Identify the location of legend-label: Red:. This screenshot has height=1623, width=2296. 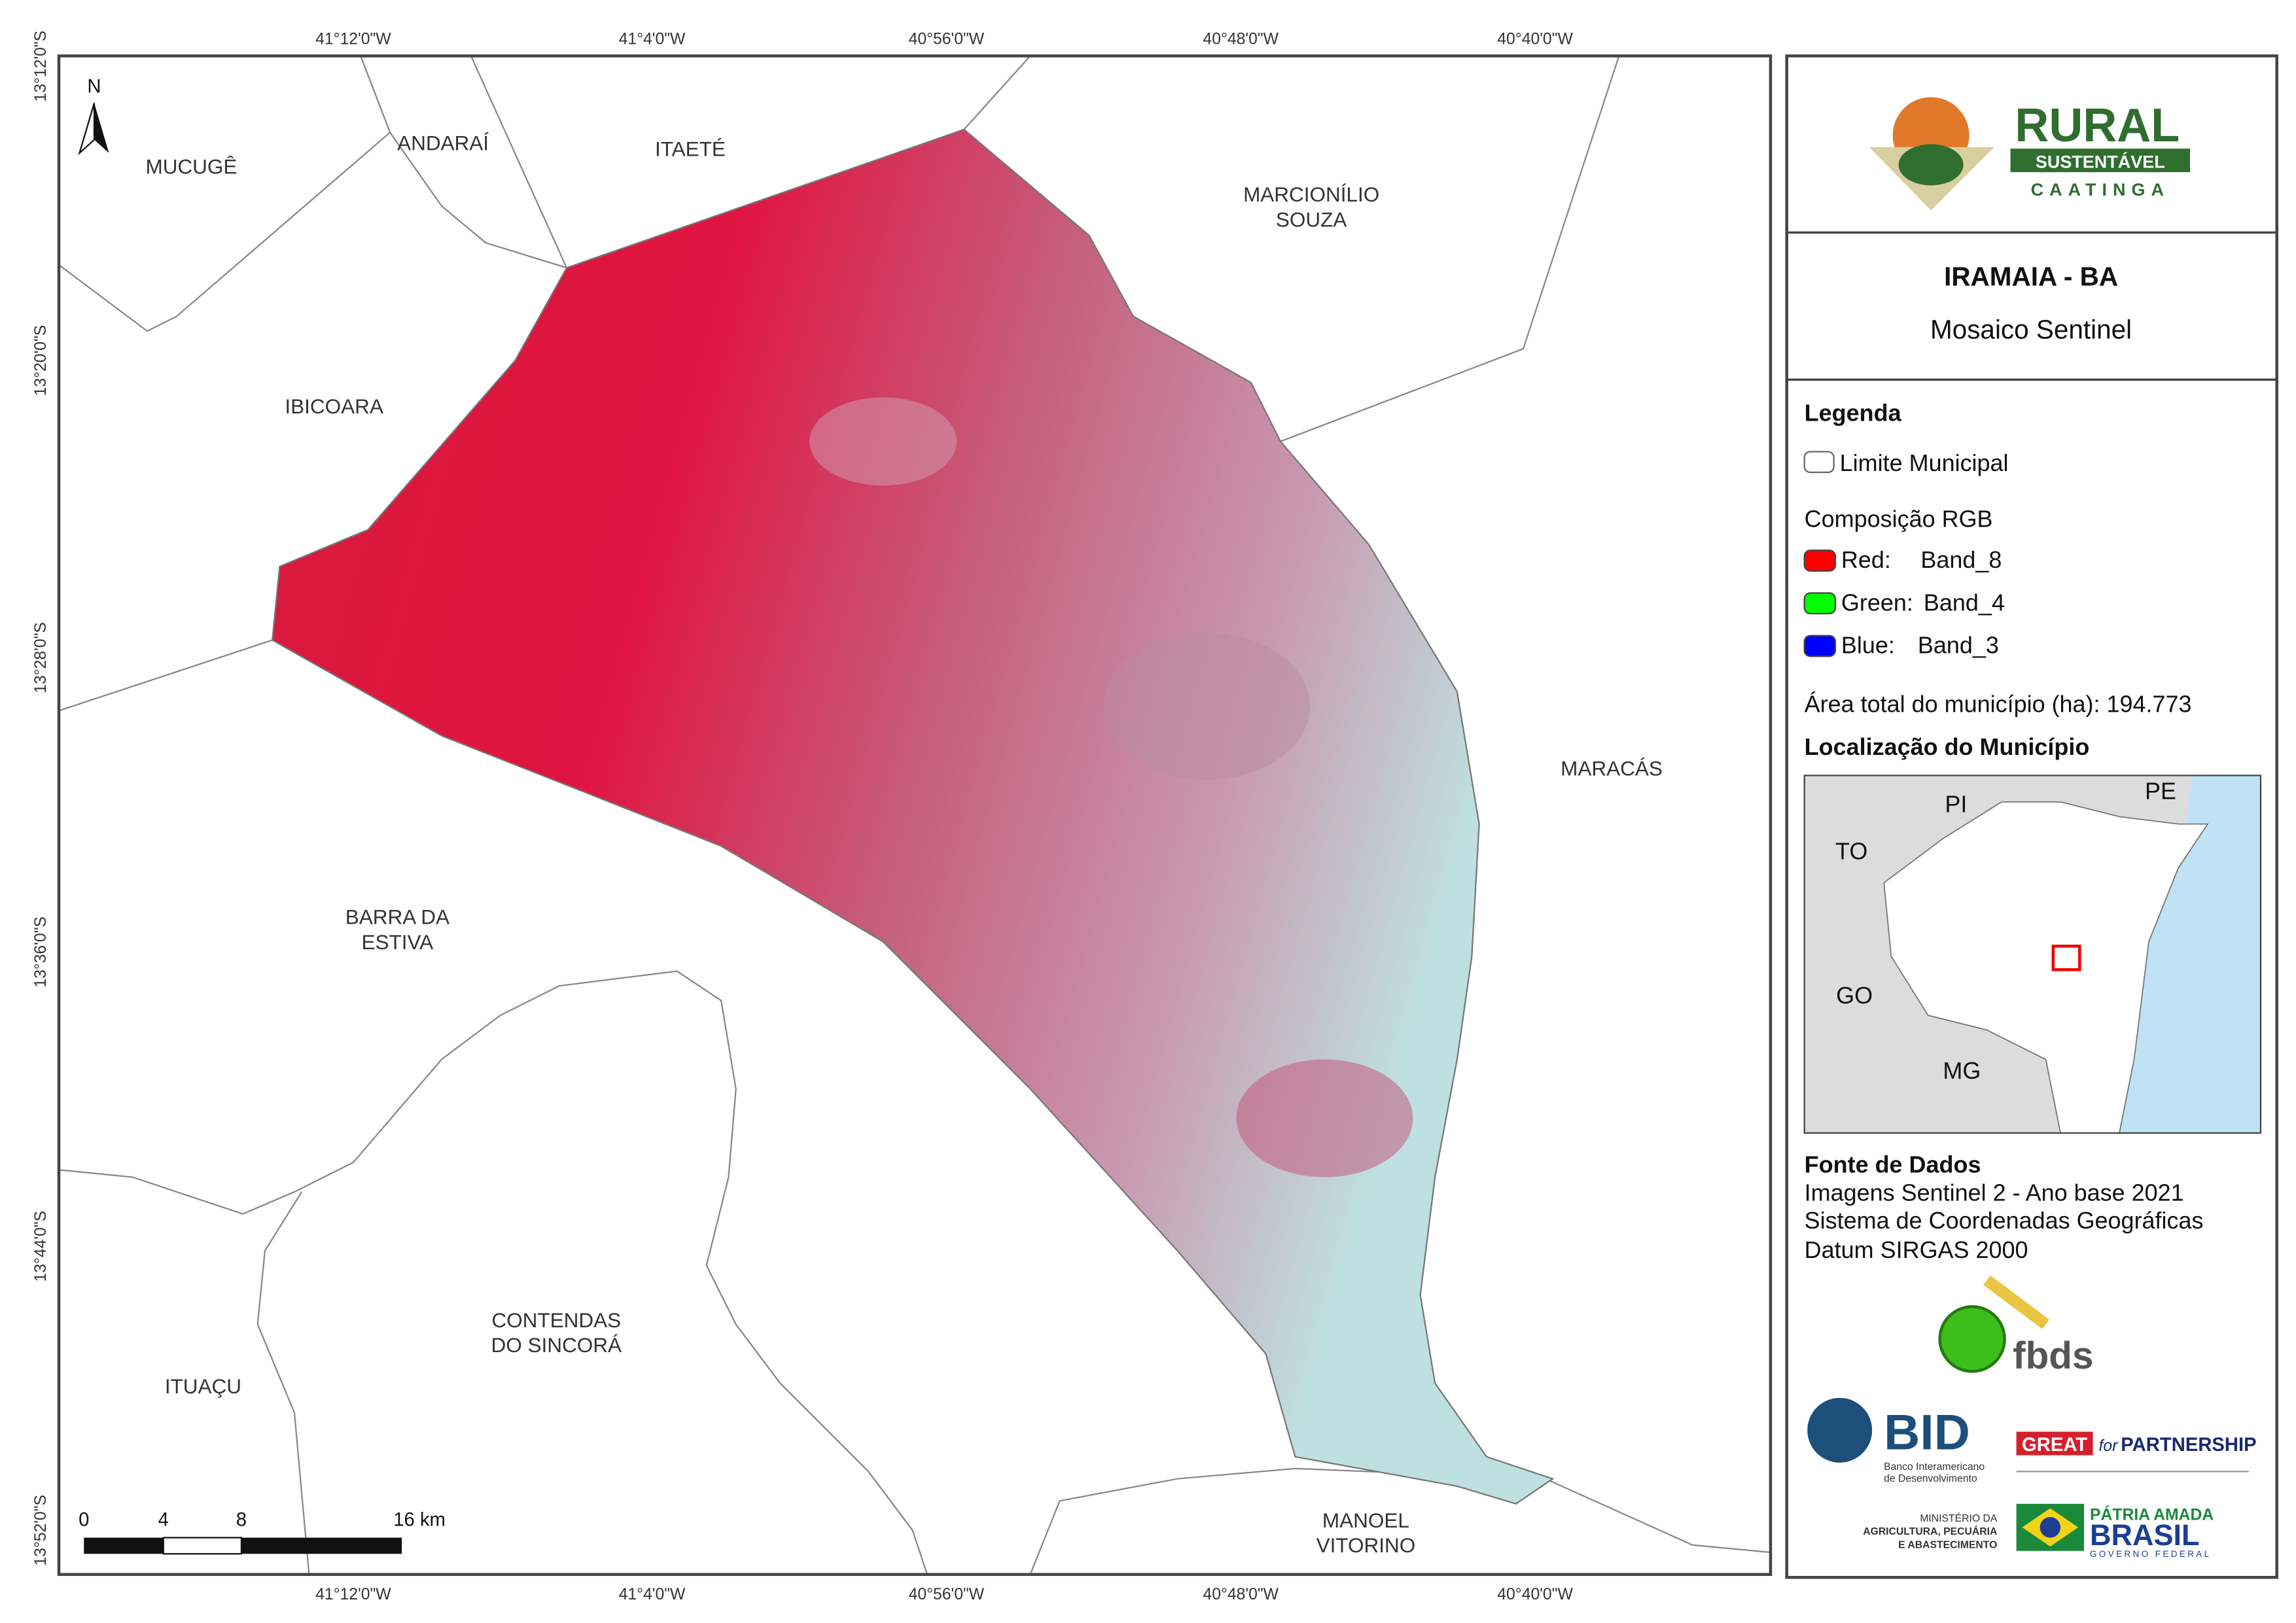
(1866, 559).